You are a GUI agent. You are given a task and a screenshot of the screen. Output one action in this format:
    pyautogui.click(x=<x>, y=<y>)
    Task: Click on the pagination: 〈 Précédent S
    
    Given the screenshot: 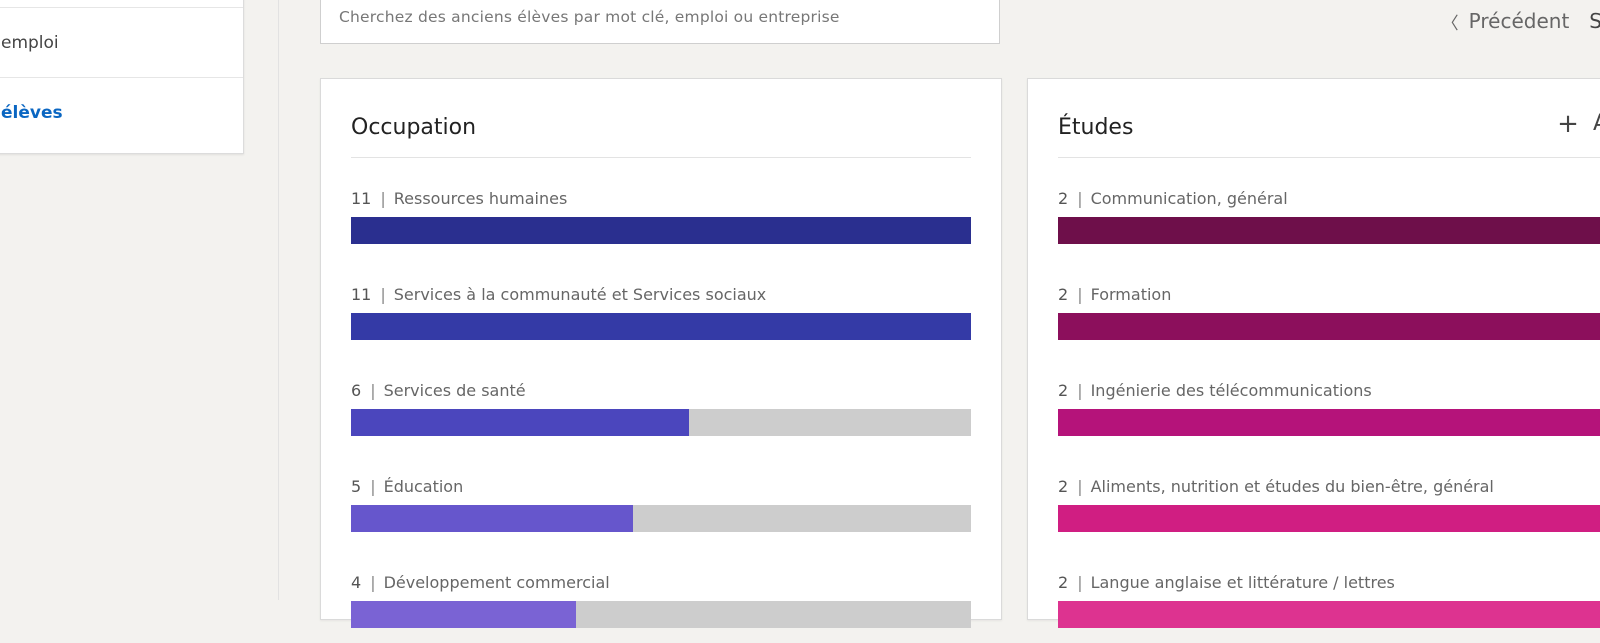 What is the action you would take?
    pyautogui.click(x=1521, y=21)
    